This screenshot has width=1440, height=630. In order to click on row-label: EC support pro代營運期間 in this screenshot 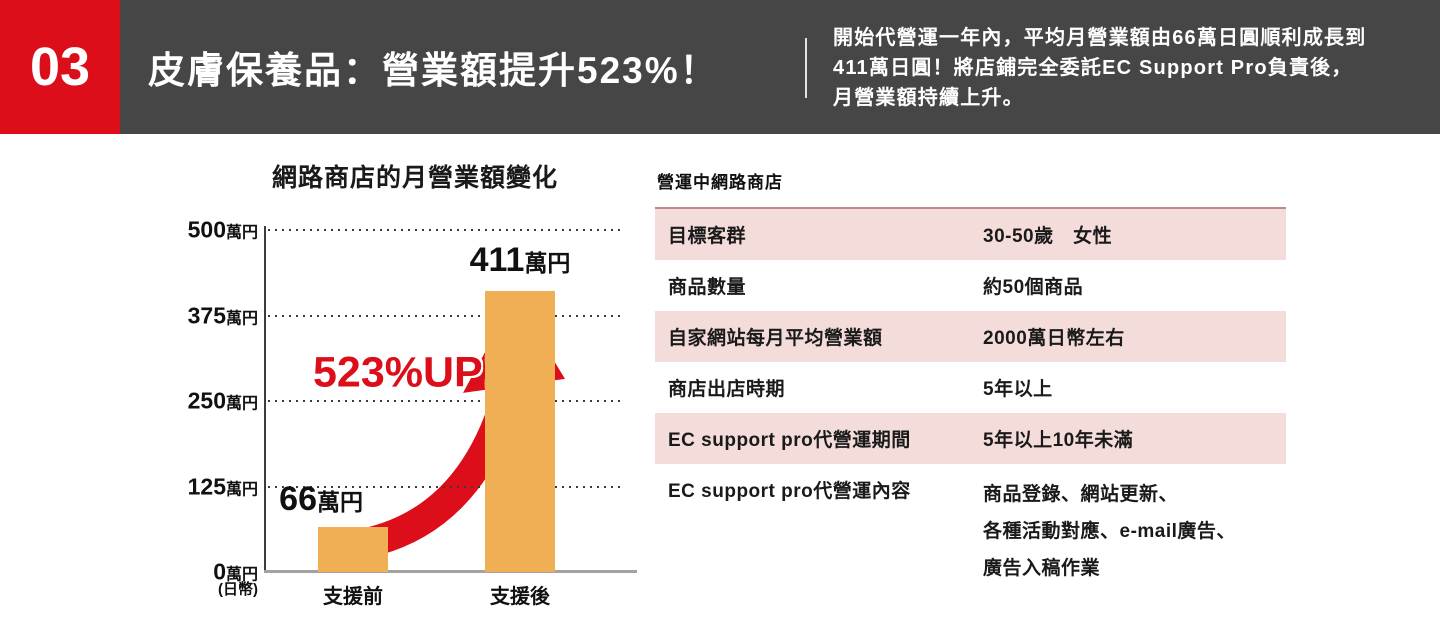, I will do `click(789, 440)`.